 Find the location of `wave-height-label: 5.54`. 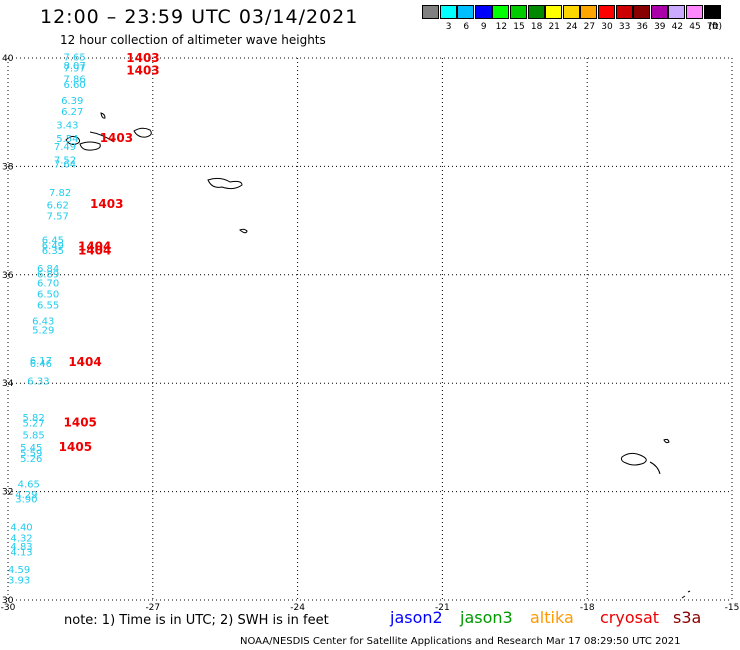

wave-height-label: 5.54 is located at coordinates (67, 139).